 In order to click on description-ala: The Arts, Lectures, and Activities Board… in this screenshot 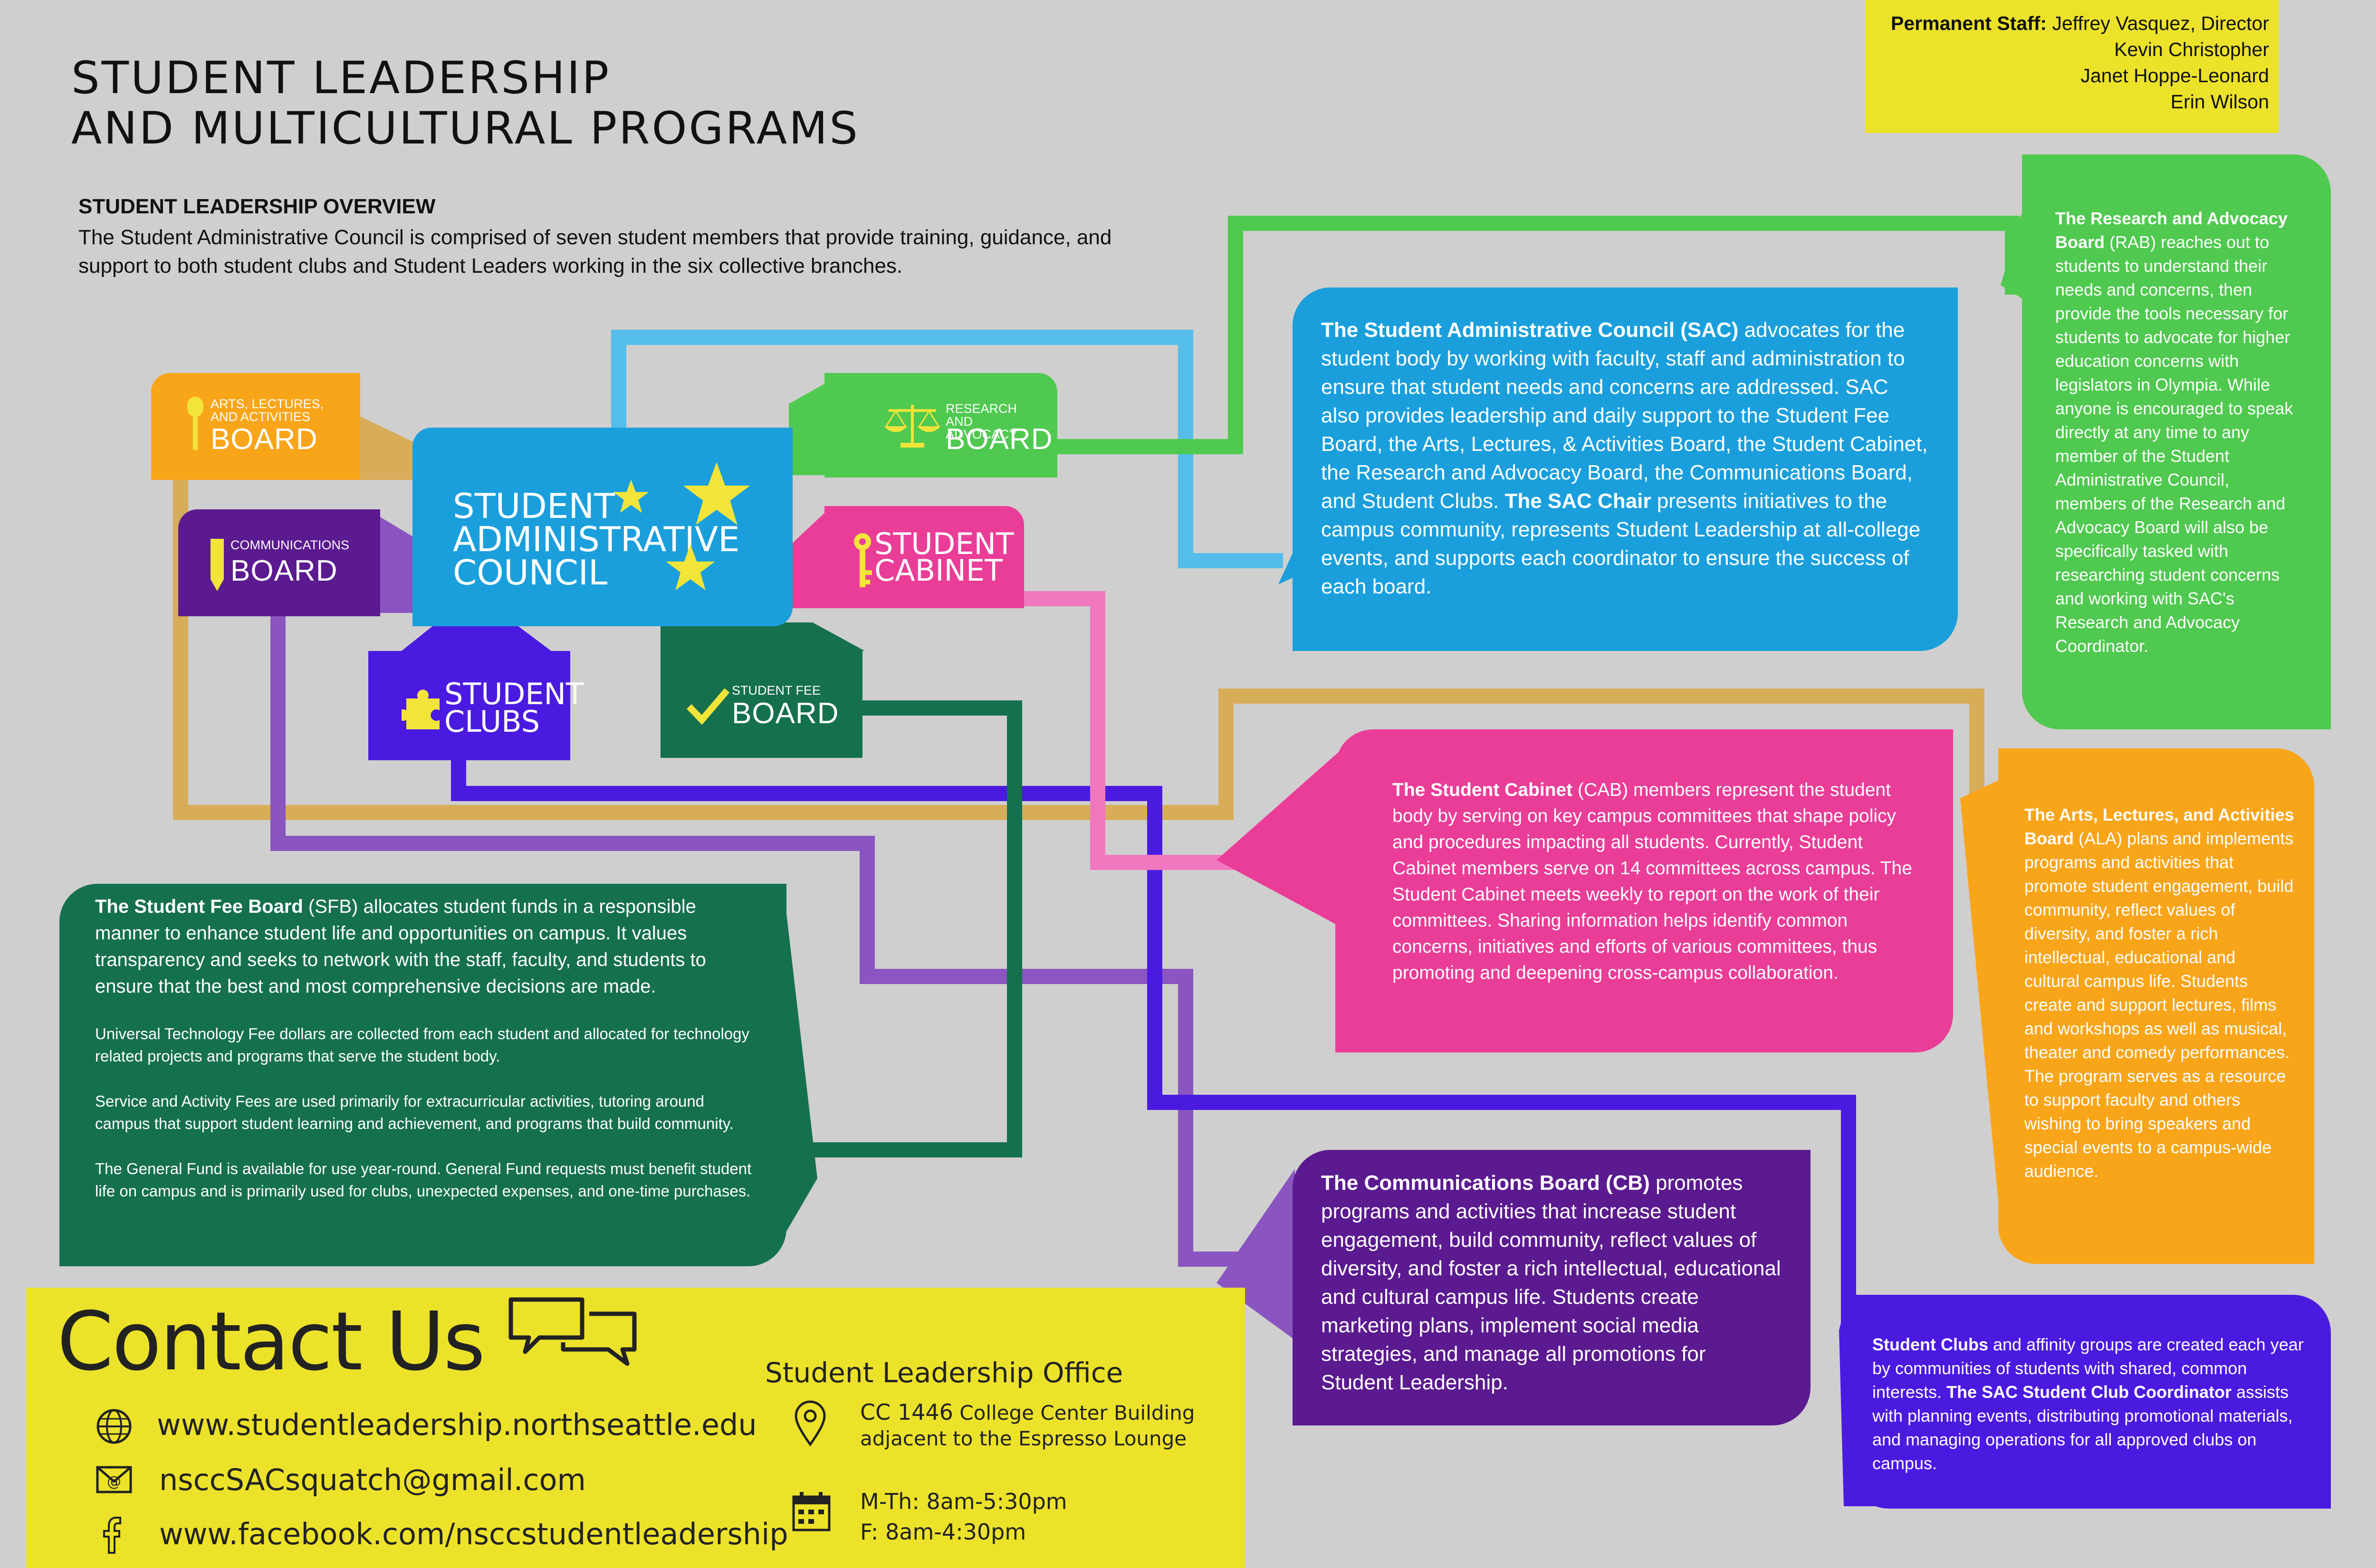, I will do `click(2156, 1006)`.